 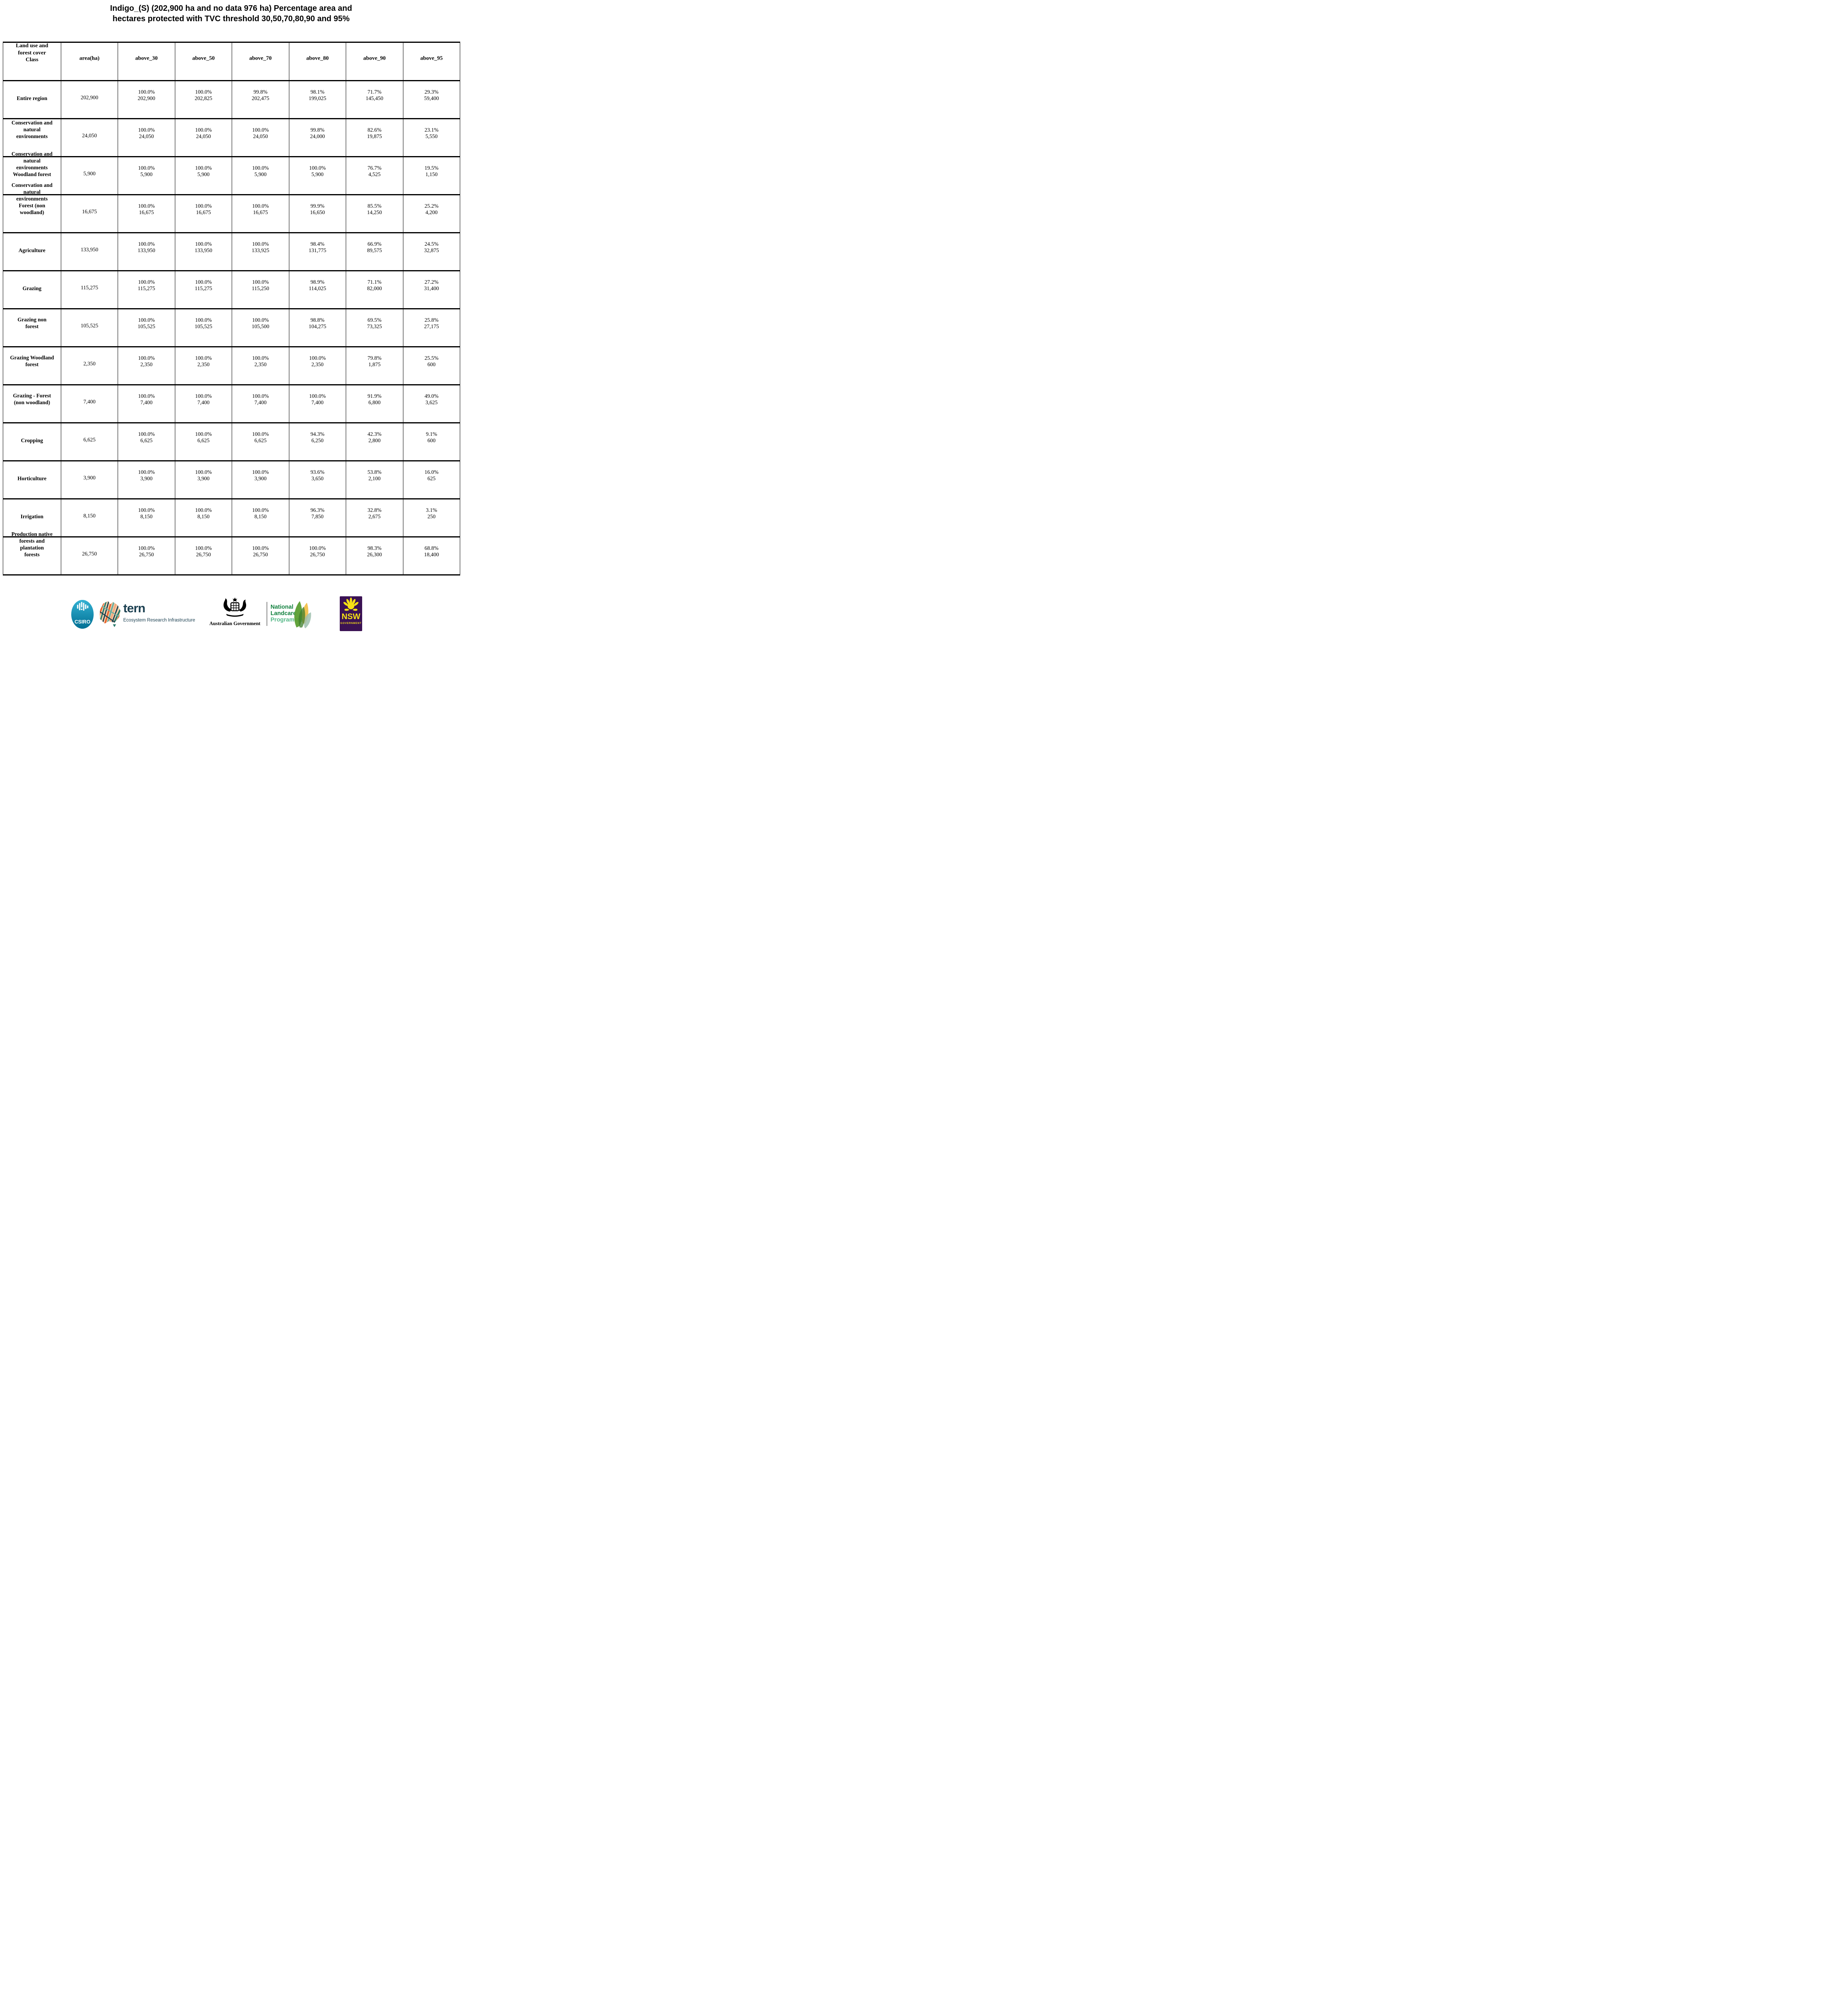 What do you see at coordinates (203, 58) in the screenshot?
I see `col-header-label: above_50` at bounding box center [203, 58].